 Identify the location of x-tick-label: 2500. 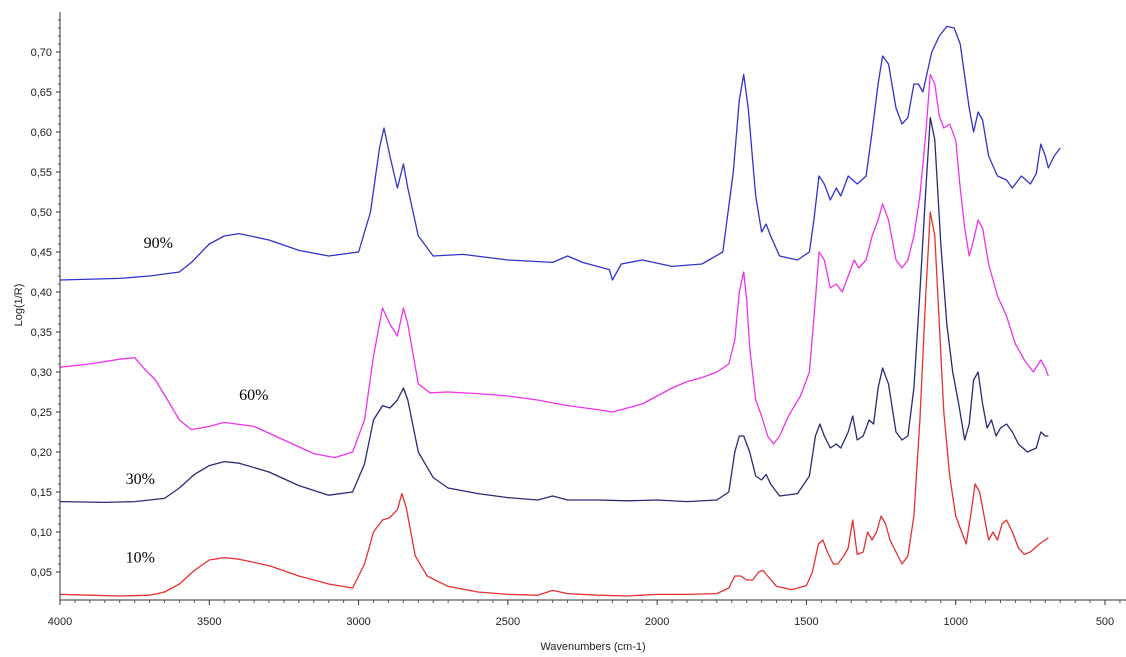
(508, 622).